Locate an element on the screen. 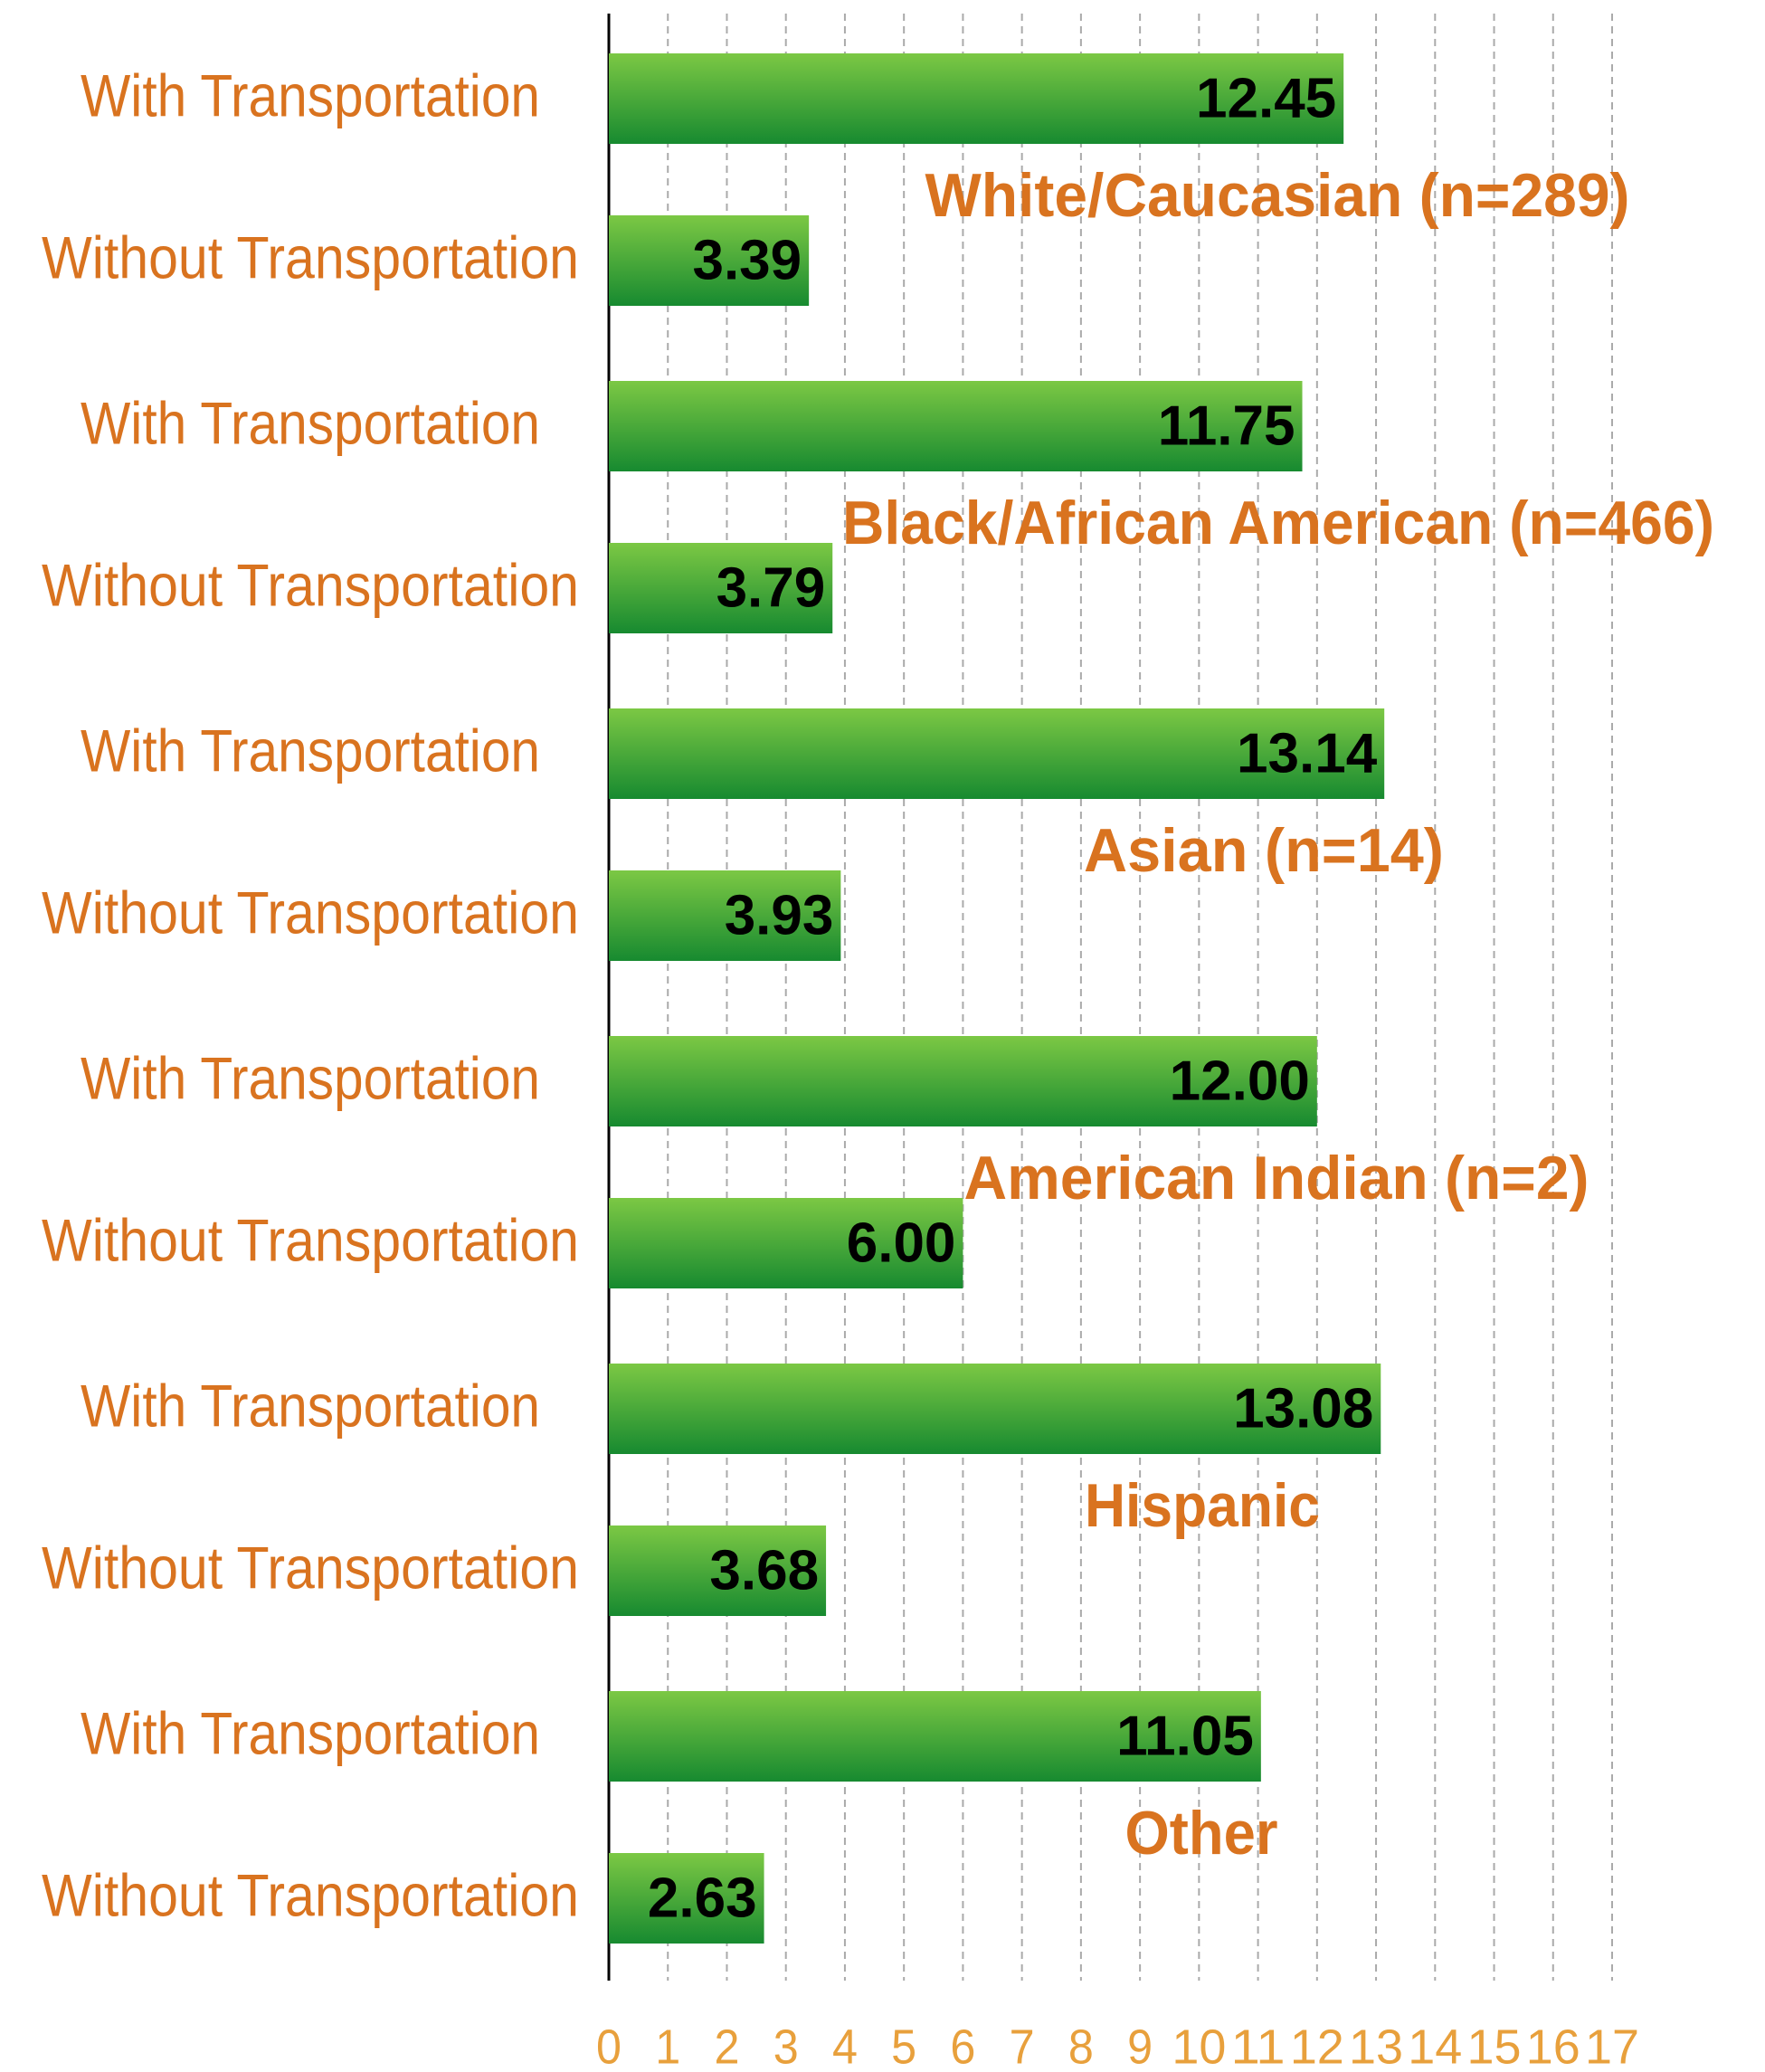  x-tick-label: 17 is located at coordinates (1612, 2046).